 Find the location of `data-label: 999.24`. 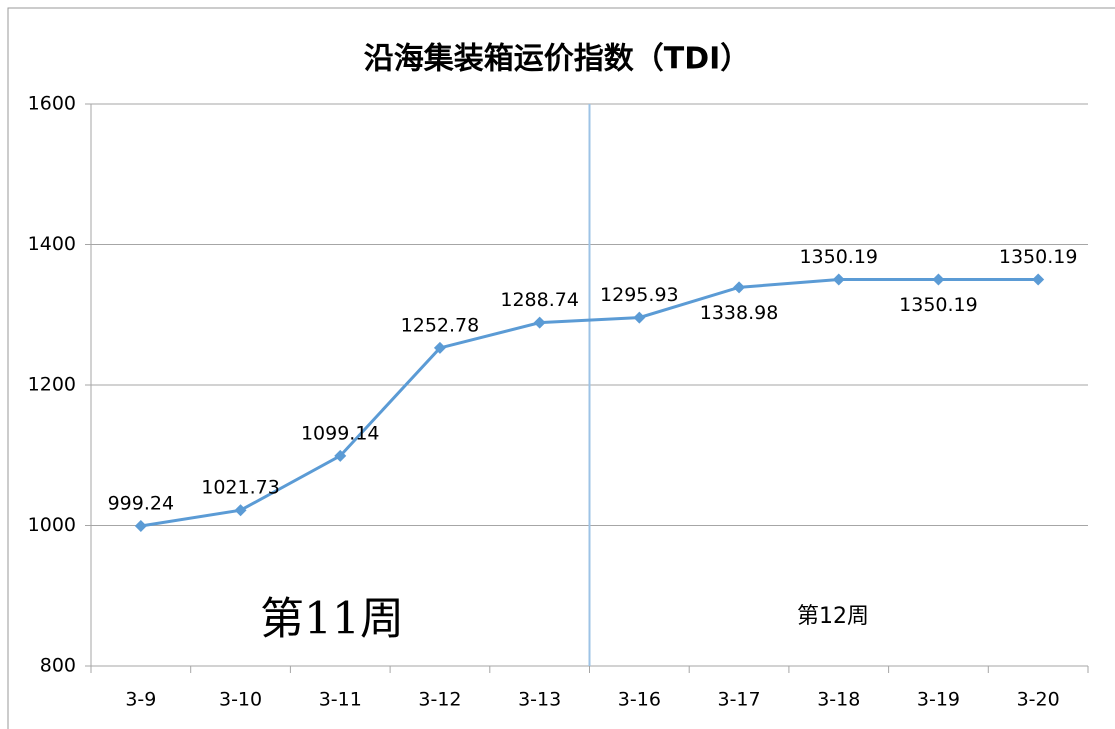

data-label: 999.24 is located at coordinates (141, 504).